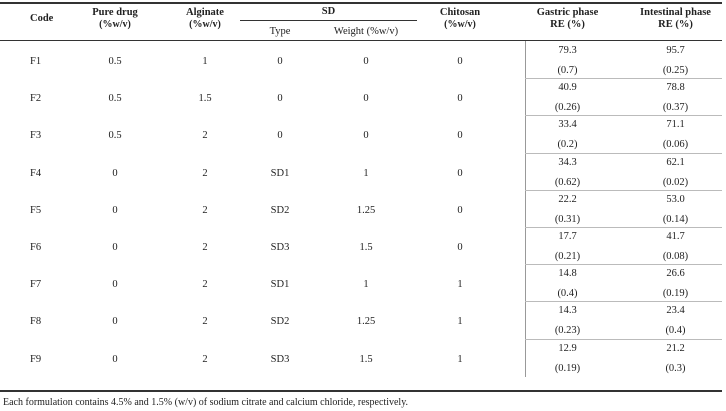 This screenshot has height=411, width=726. I want to click on cell-intestinal-sd: (0.4), so click(675, 331).